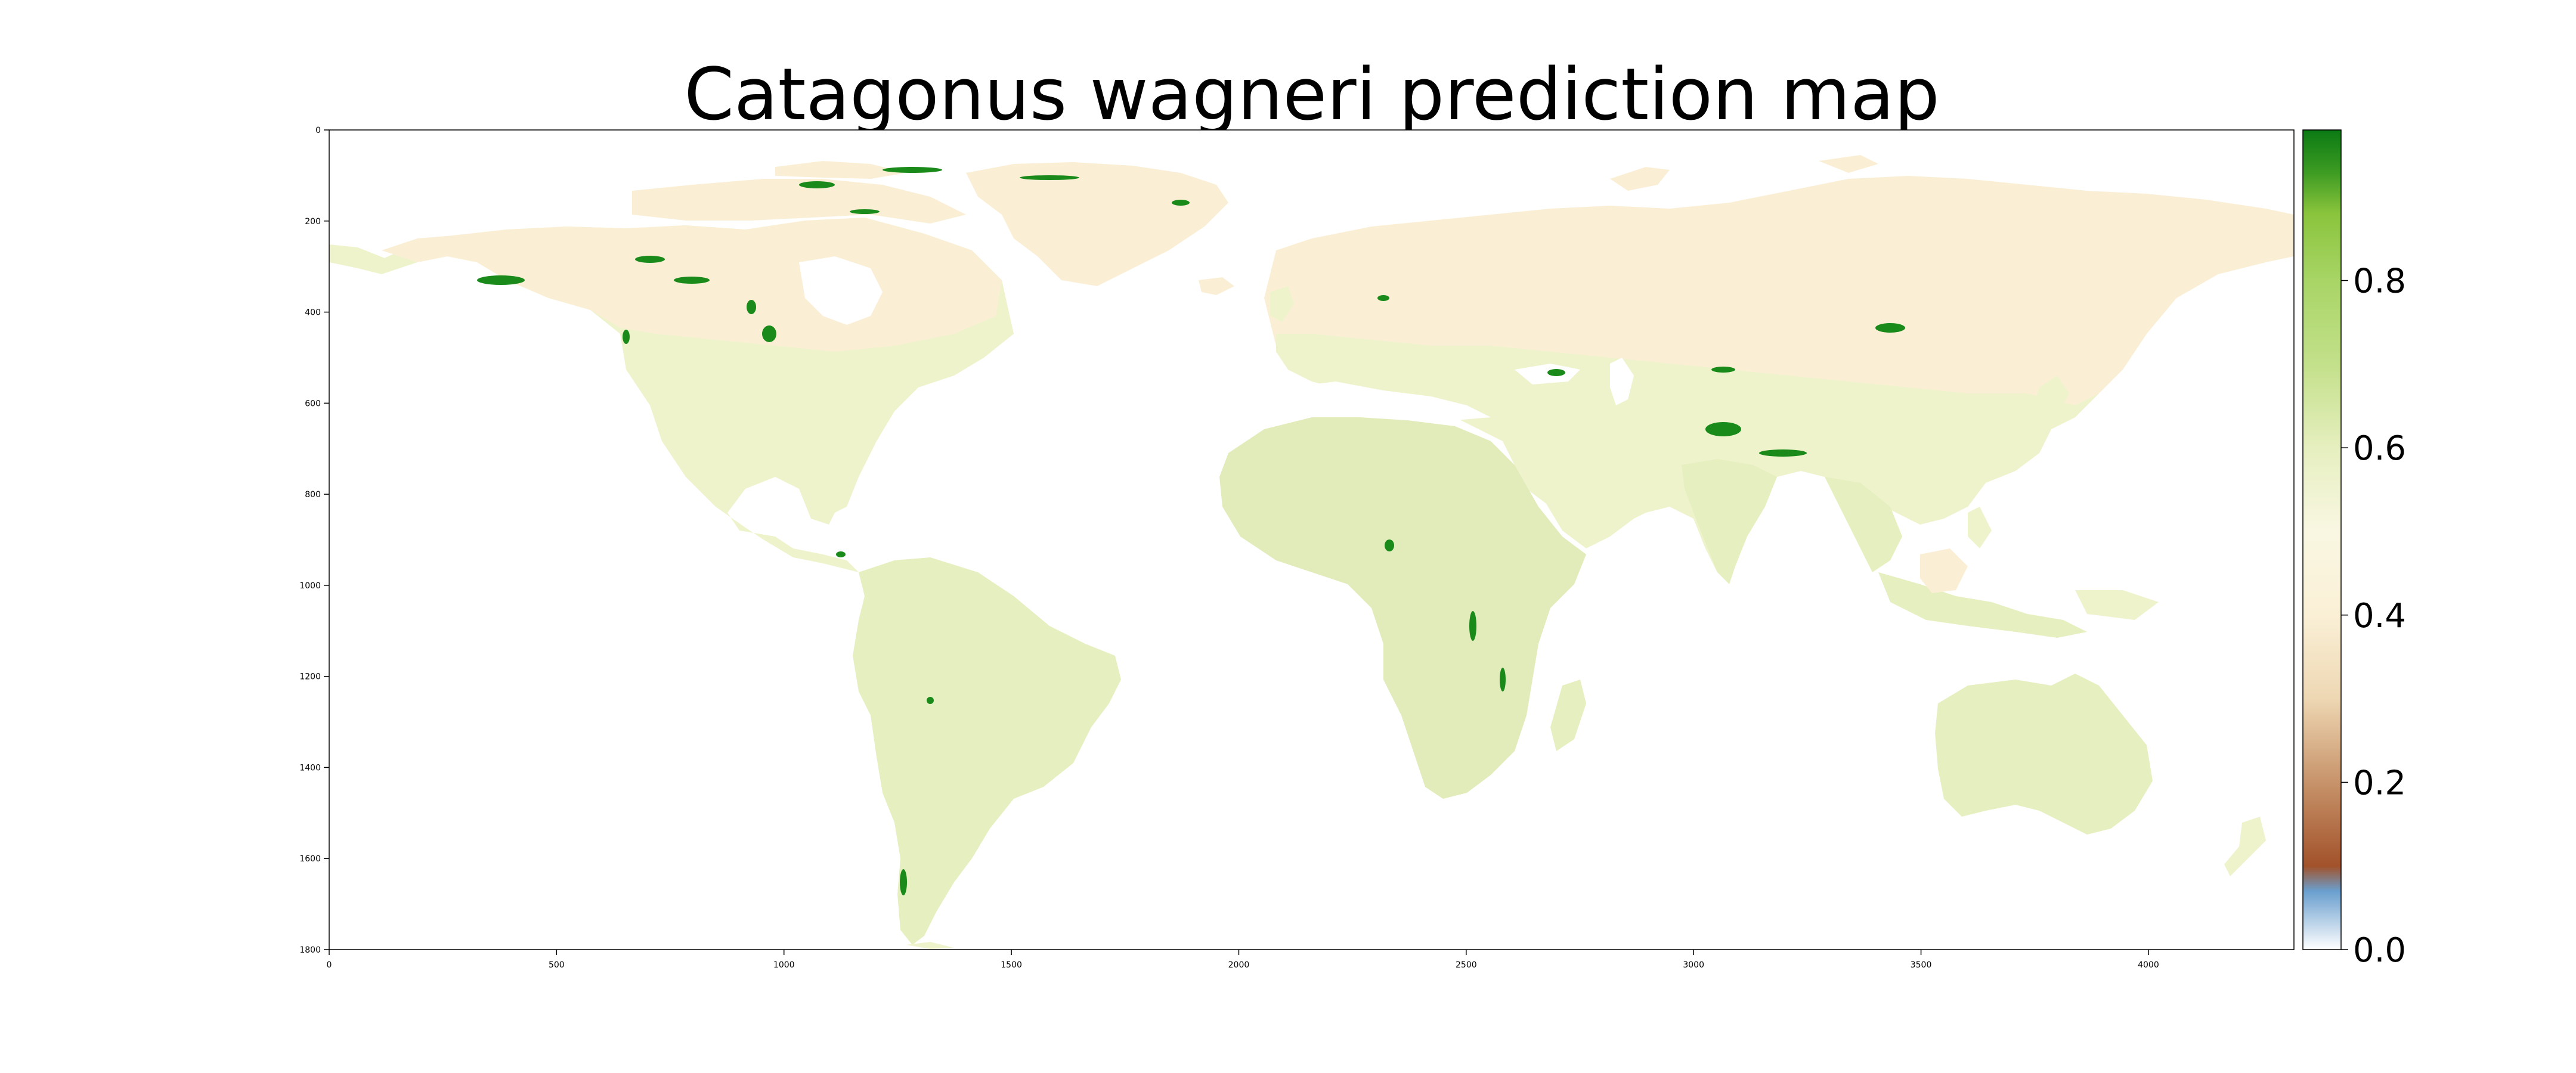  Describe the element at coordinates (2380, 281) in the screenshot. I see `colorbar-tick-label: 0.8` at that location.